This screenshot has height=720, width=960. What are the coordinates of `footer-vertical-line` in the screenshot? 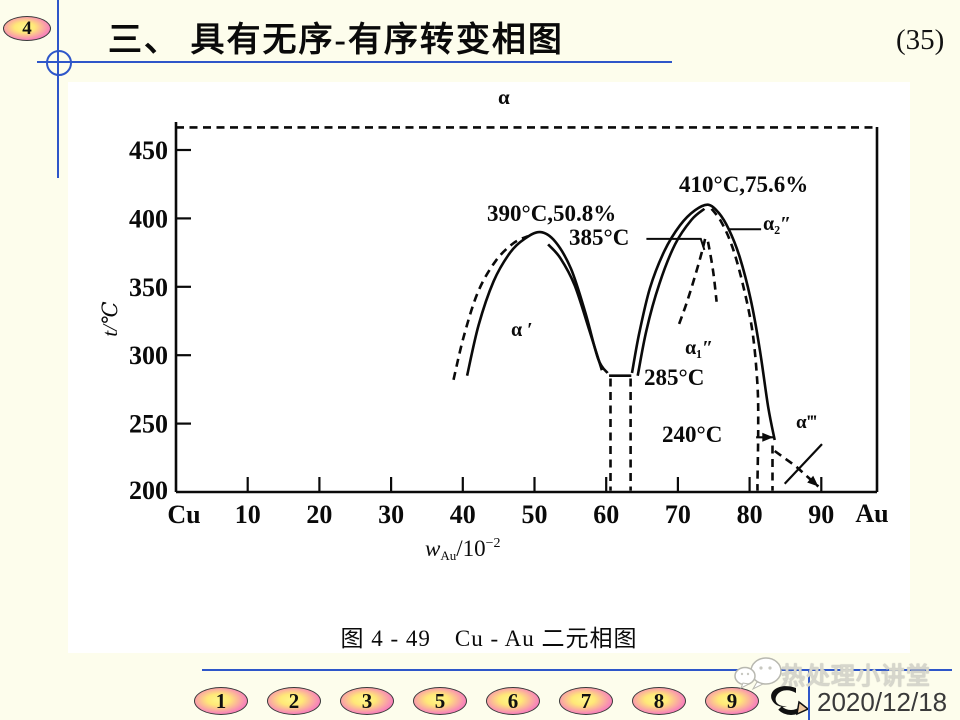 It's located at (809, 695).